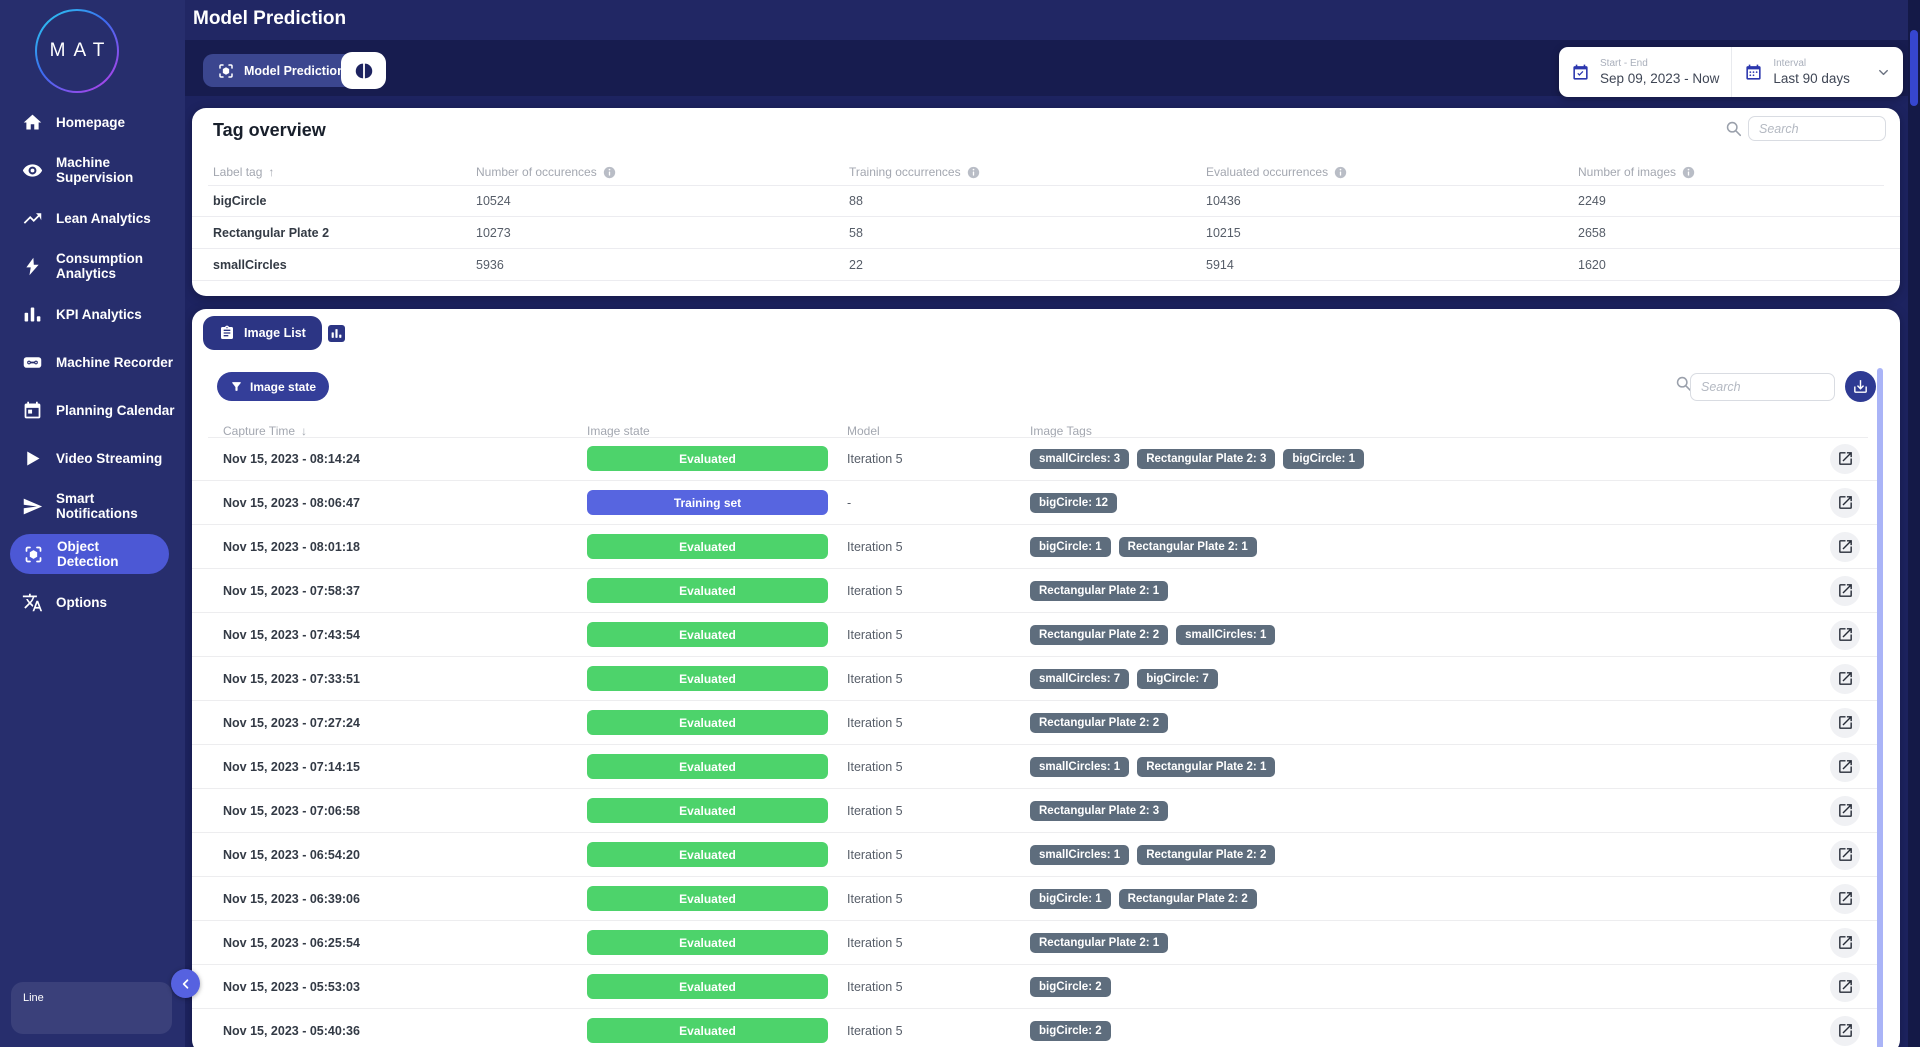 Image resolution: width=1920 pixels, height=1047 pixels. What do you see at coordinates (336, 333) in the screenshot?
I see `chart-view-button` at bounding box center [336, 333].